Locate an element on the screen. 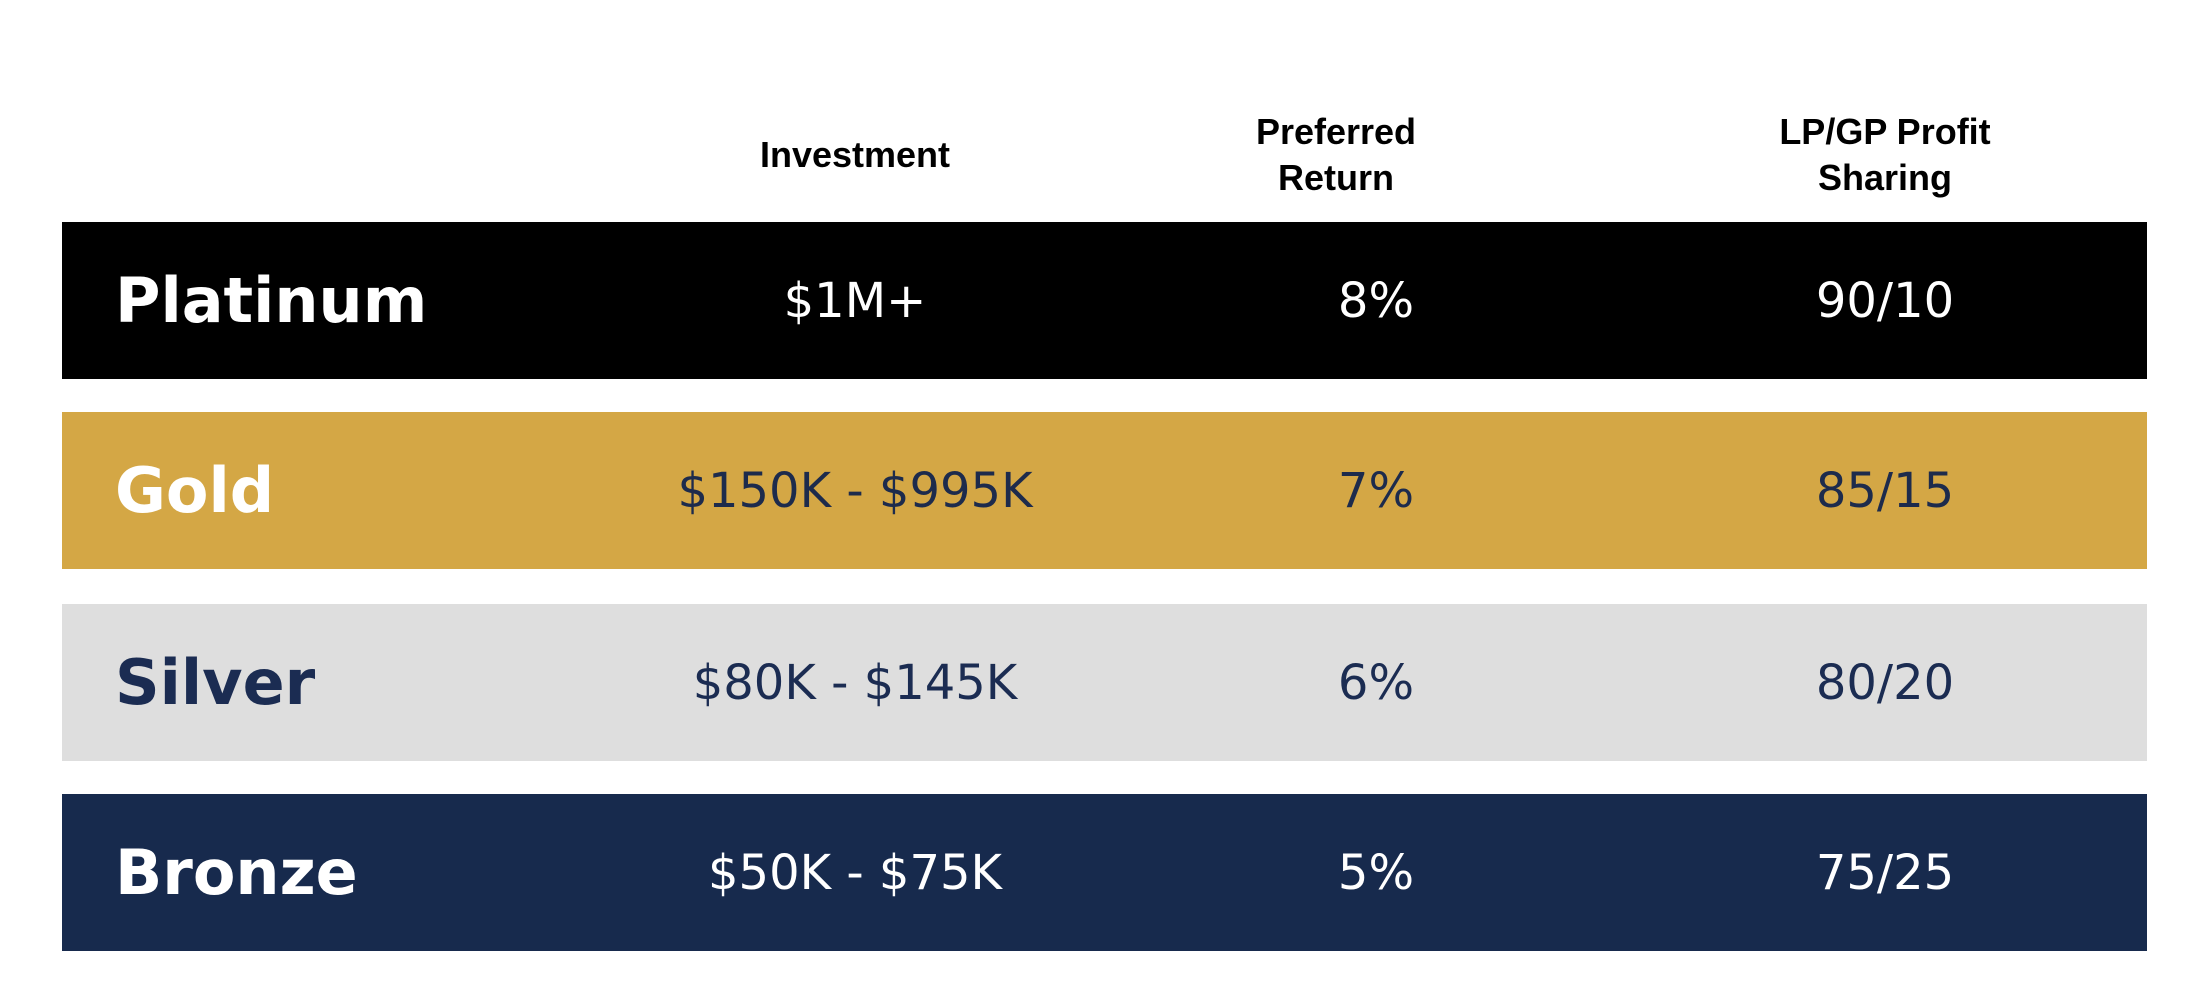 This screenshot has width=2208, height=992. column-header: Investment is located at coordinates (855, 154).